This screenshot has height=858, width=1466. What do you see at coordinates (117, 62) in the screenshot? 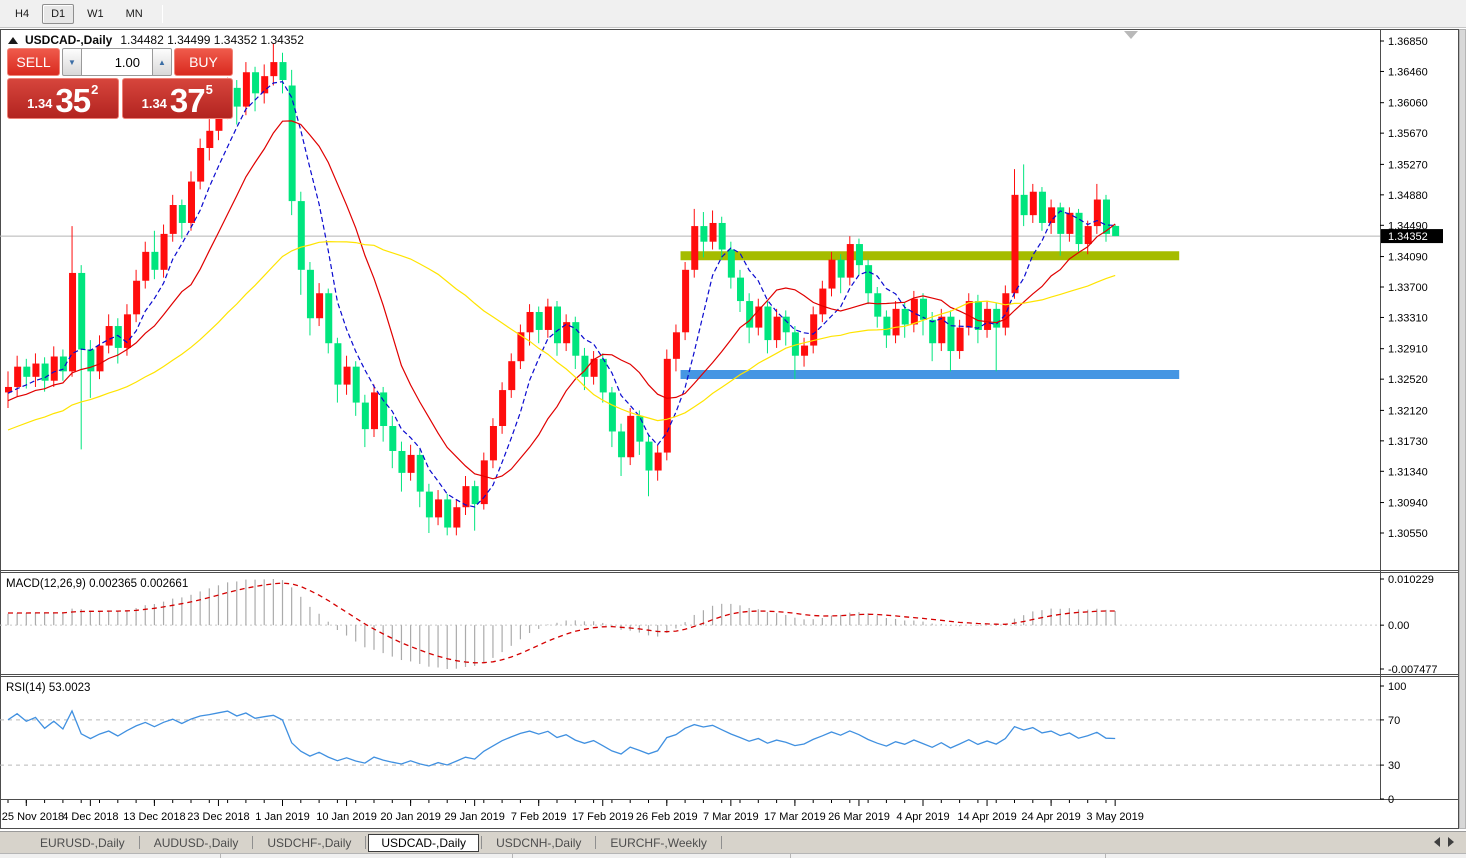
I see `volume-input` at bounding box center [117, 62].